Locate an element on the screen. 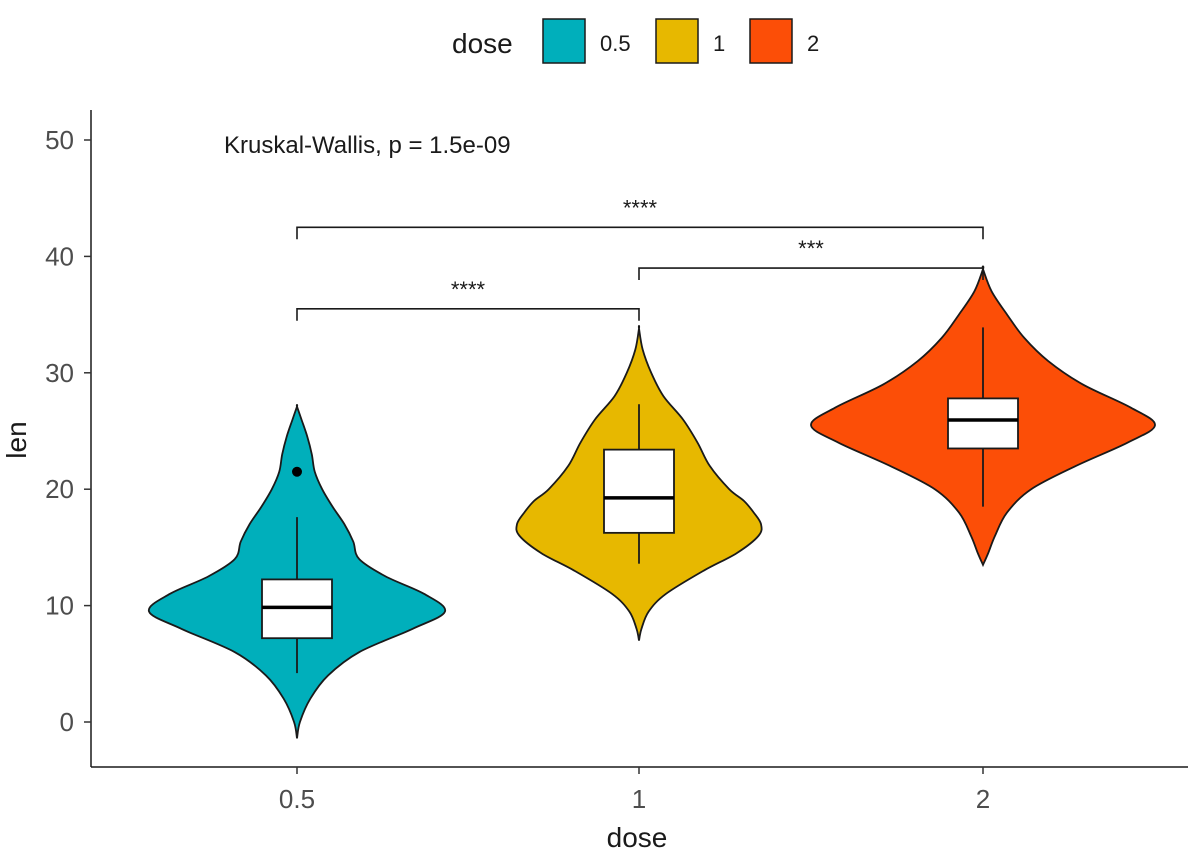 The height and width of the screenshot is (857, 1199). significance-brackets: *********** is located at coordinates (640, 258).